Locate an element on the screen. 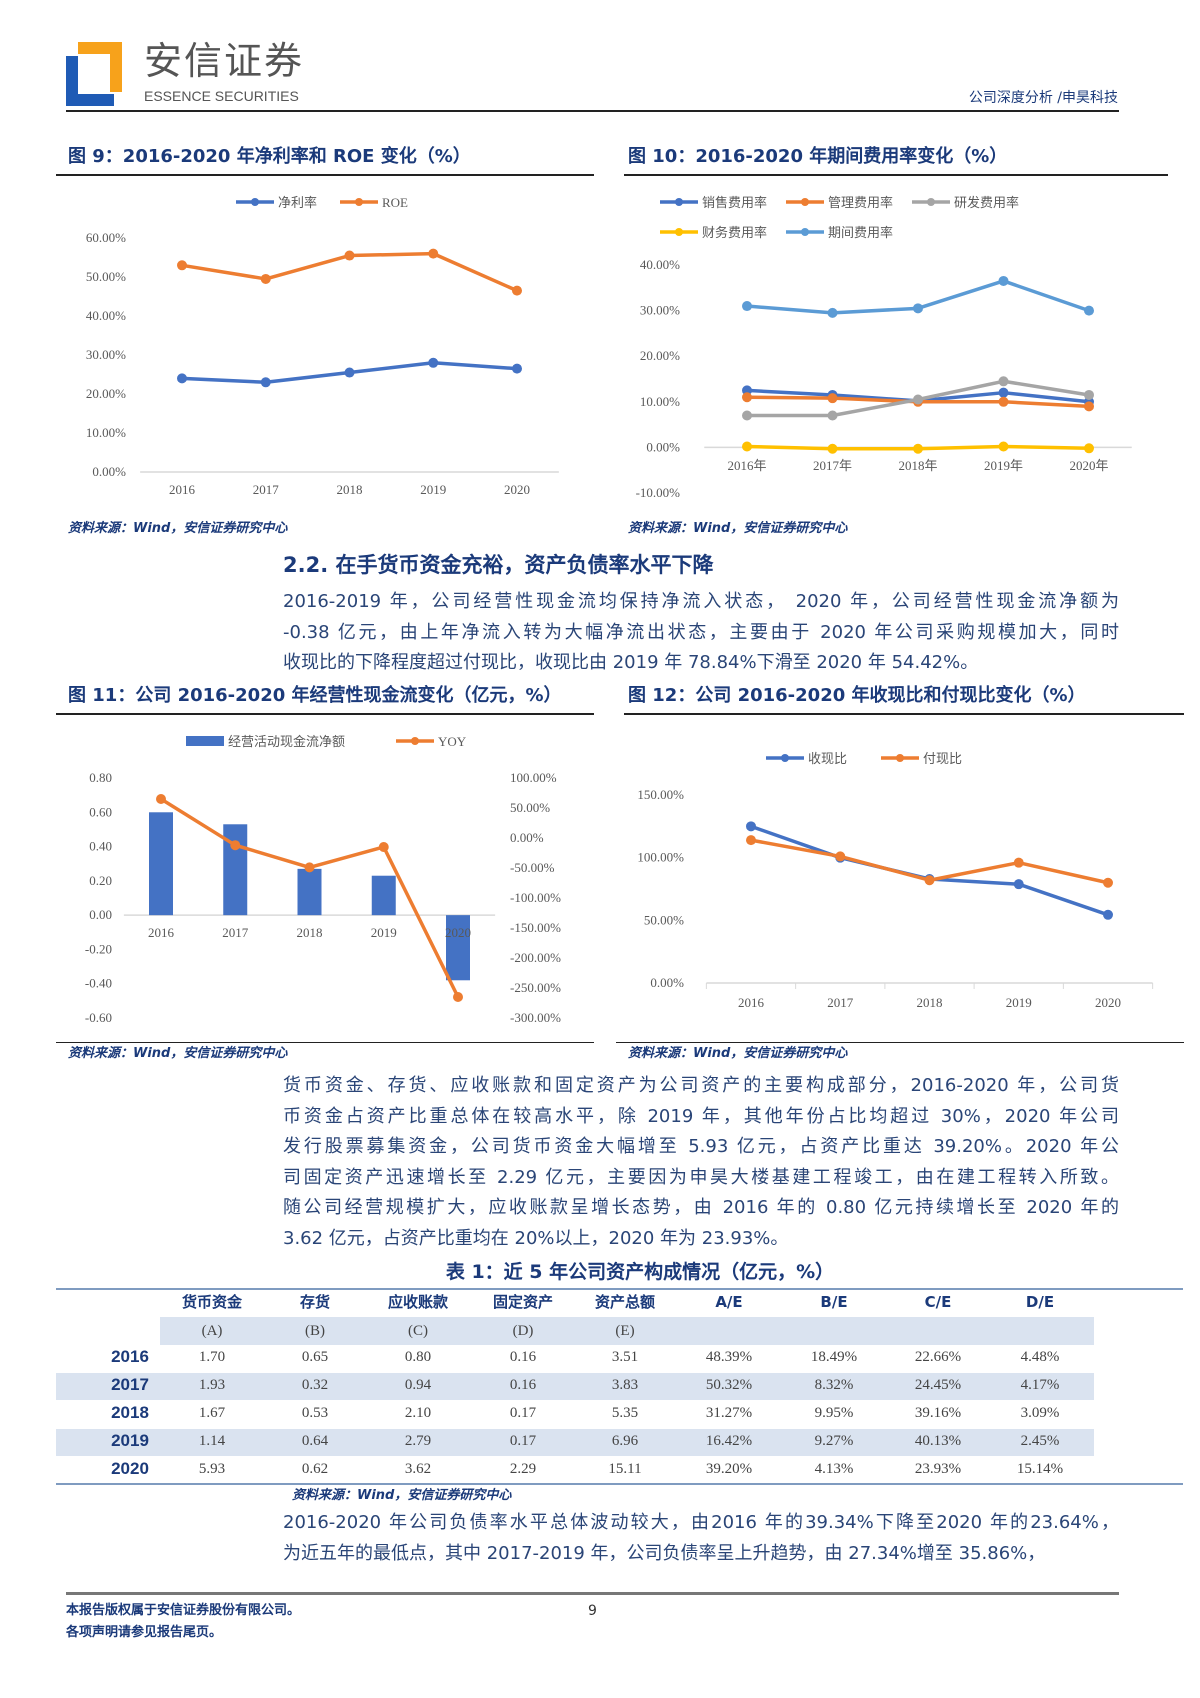  table-cell: 24.45% is located at coordinates (938, 1385).